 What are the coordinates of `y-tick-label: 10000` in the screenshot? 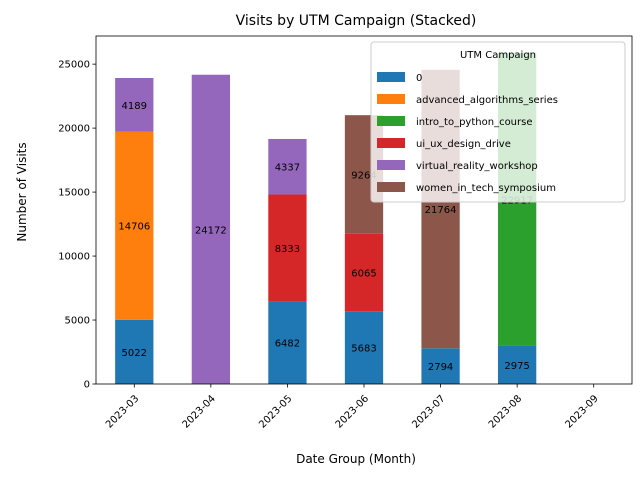 It's located at (74, 257).